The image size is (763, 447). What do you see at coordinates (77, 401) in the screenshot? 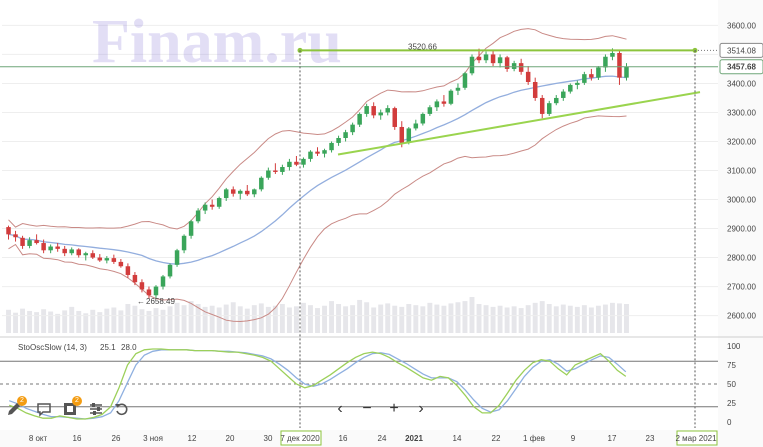
I see `badge: 2` at bounding box center [77, 401].